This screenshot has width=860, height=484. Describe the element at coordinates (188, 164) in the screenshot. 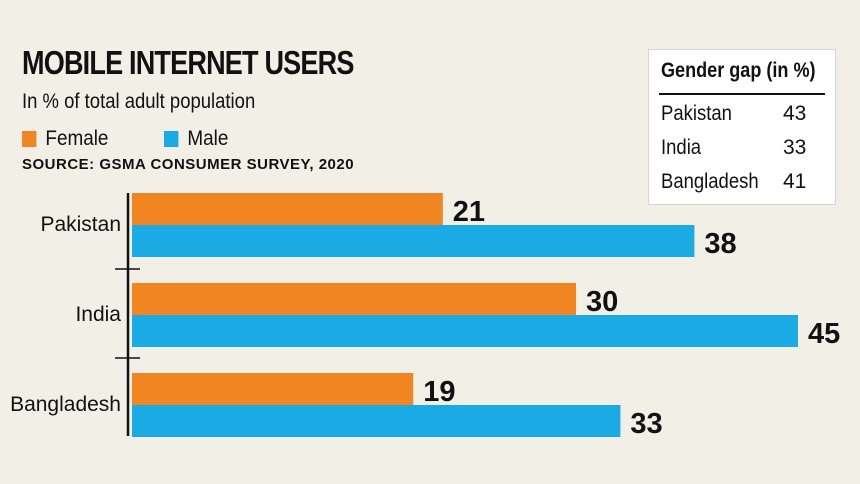

I see `source-note: SOURCE: GSMA CONSUMER SURVEY, 2020` at that location.